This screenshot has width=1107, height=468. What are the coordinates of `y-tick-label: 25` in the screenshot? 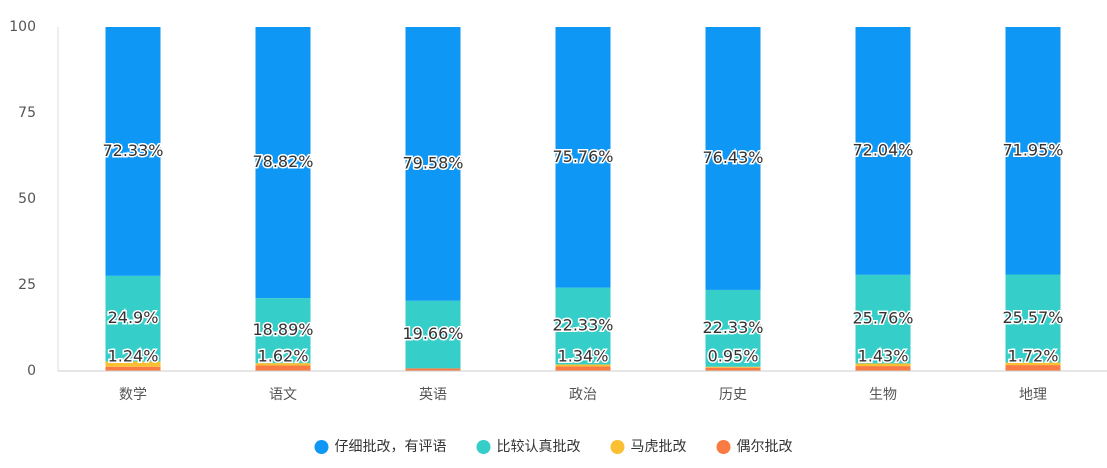 It's located at (27, 285).